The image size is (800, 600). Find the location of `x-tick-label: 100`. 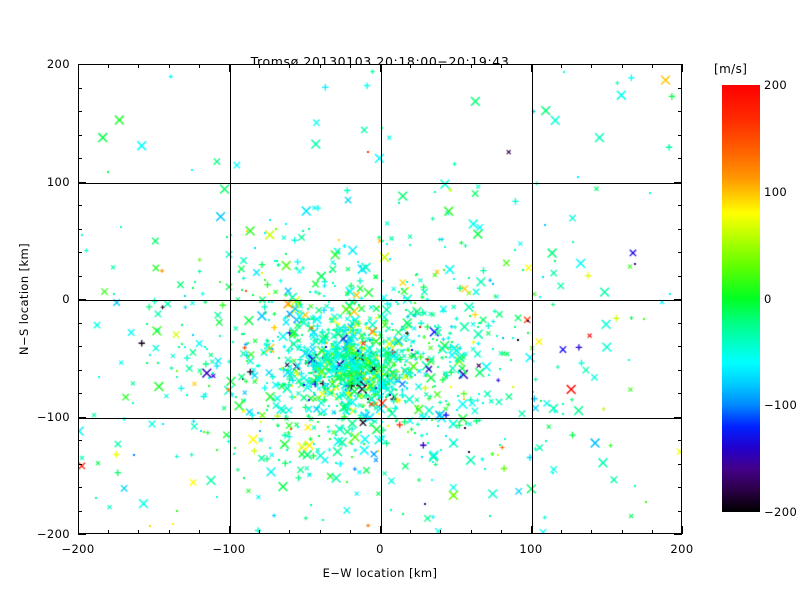

x-tick-label: 100 is located at coordinates (531, 549).